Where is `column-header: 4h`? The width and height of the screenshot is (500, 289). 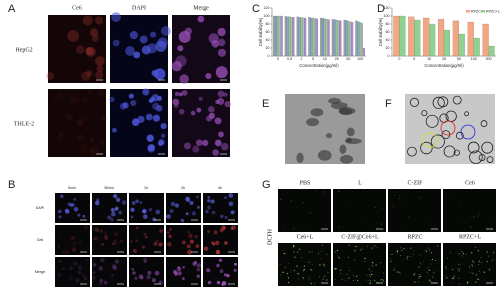
column-header: 4h is located at coordinates (220, 188).